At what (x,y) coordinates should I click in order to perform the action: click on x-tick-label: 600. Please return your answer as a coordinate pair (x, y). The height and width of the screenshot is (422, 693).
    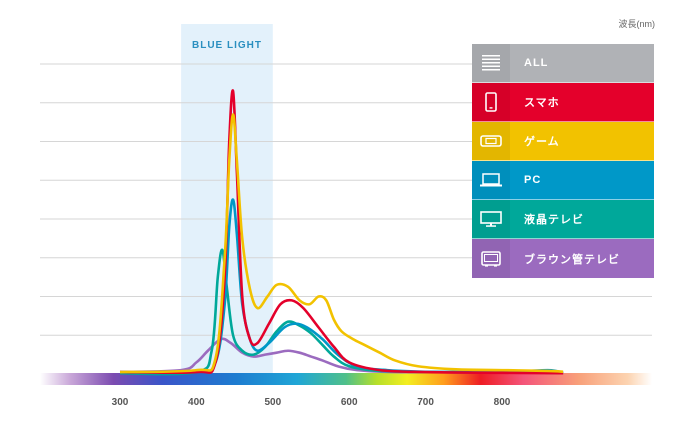
    Looking at the image, I should click on (349, 402).